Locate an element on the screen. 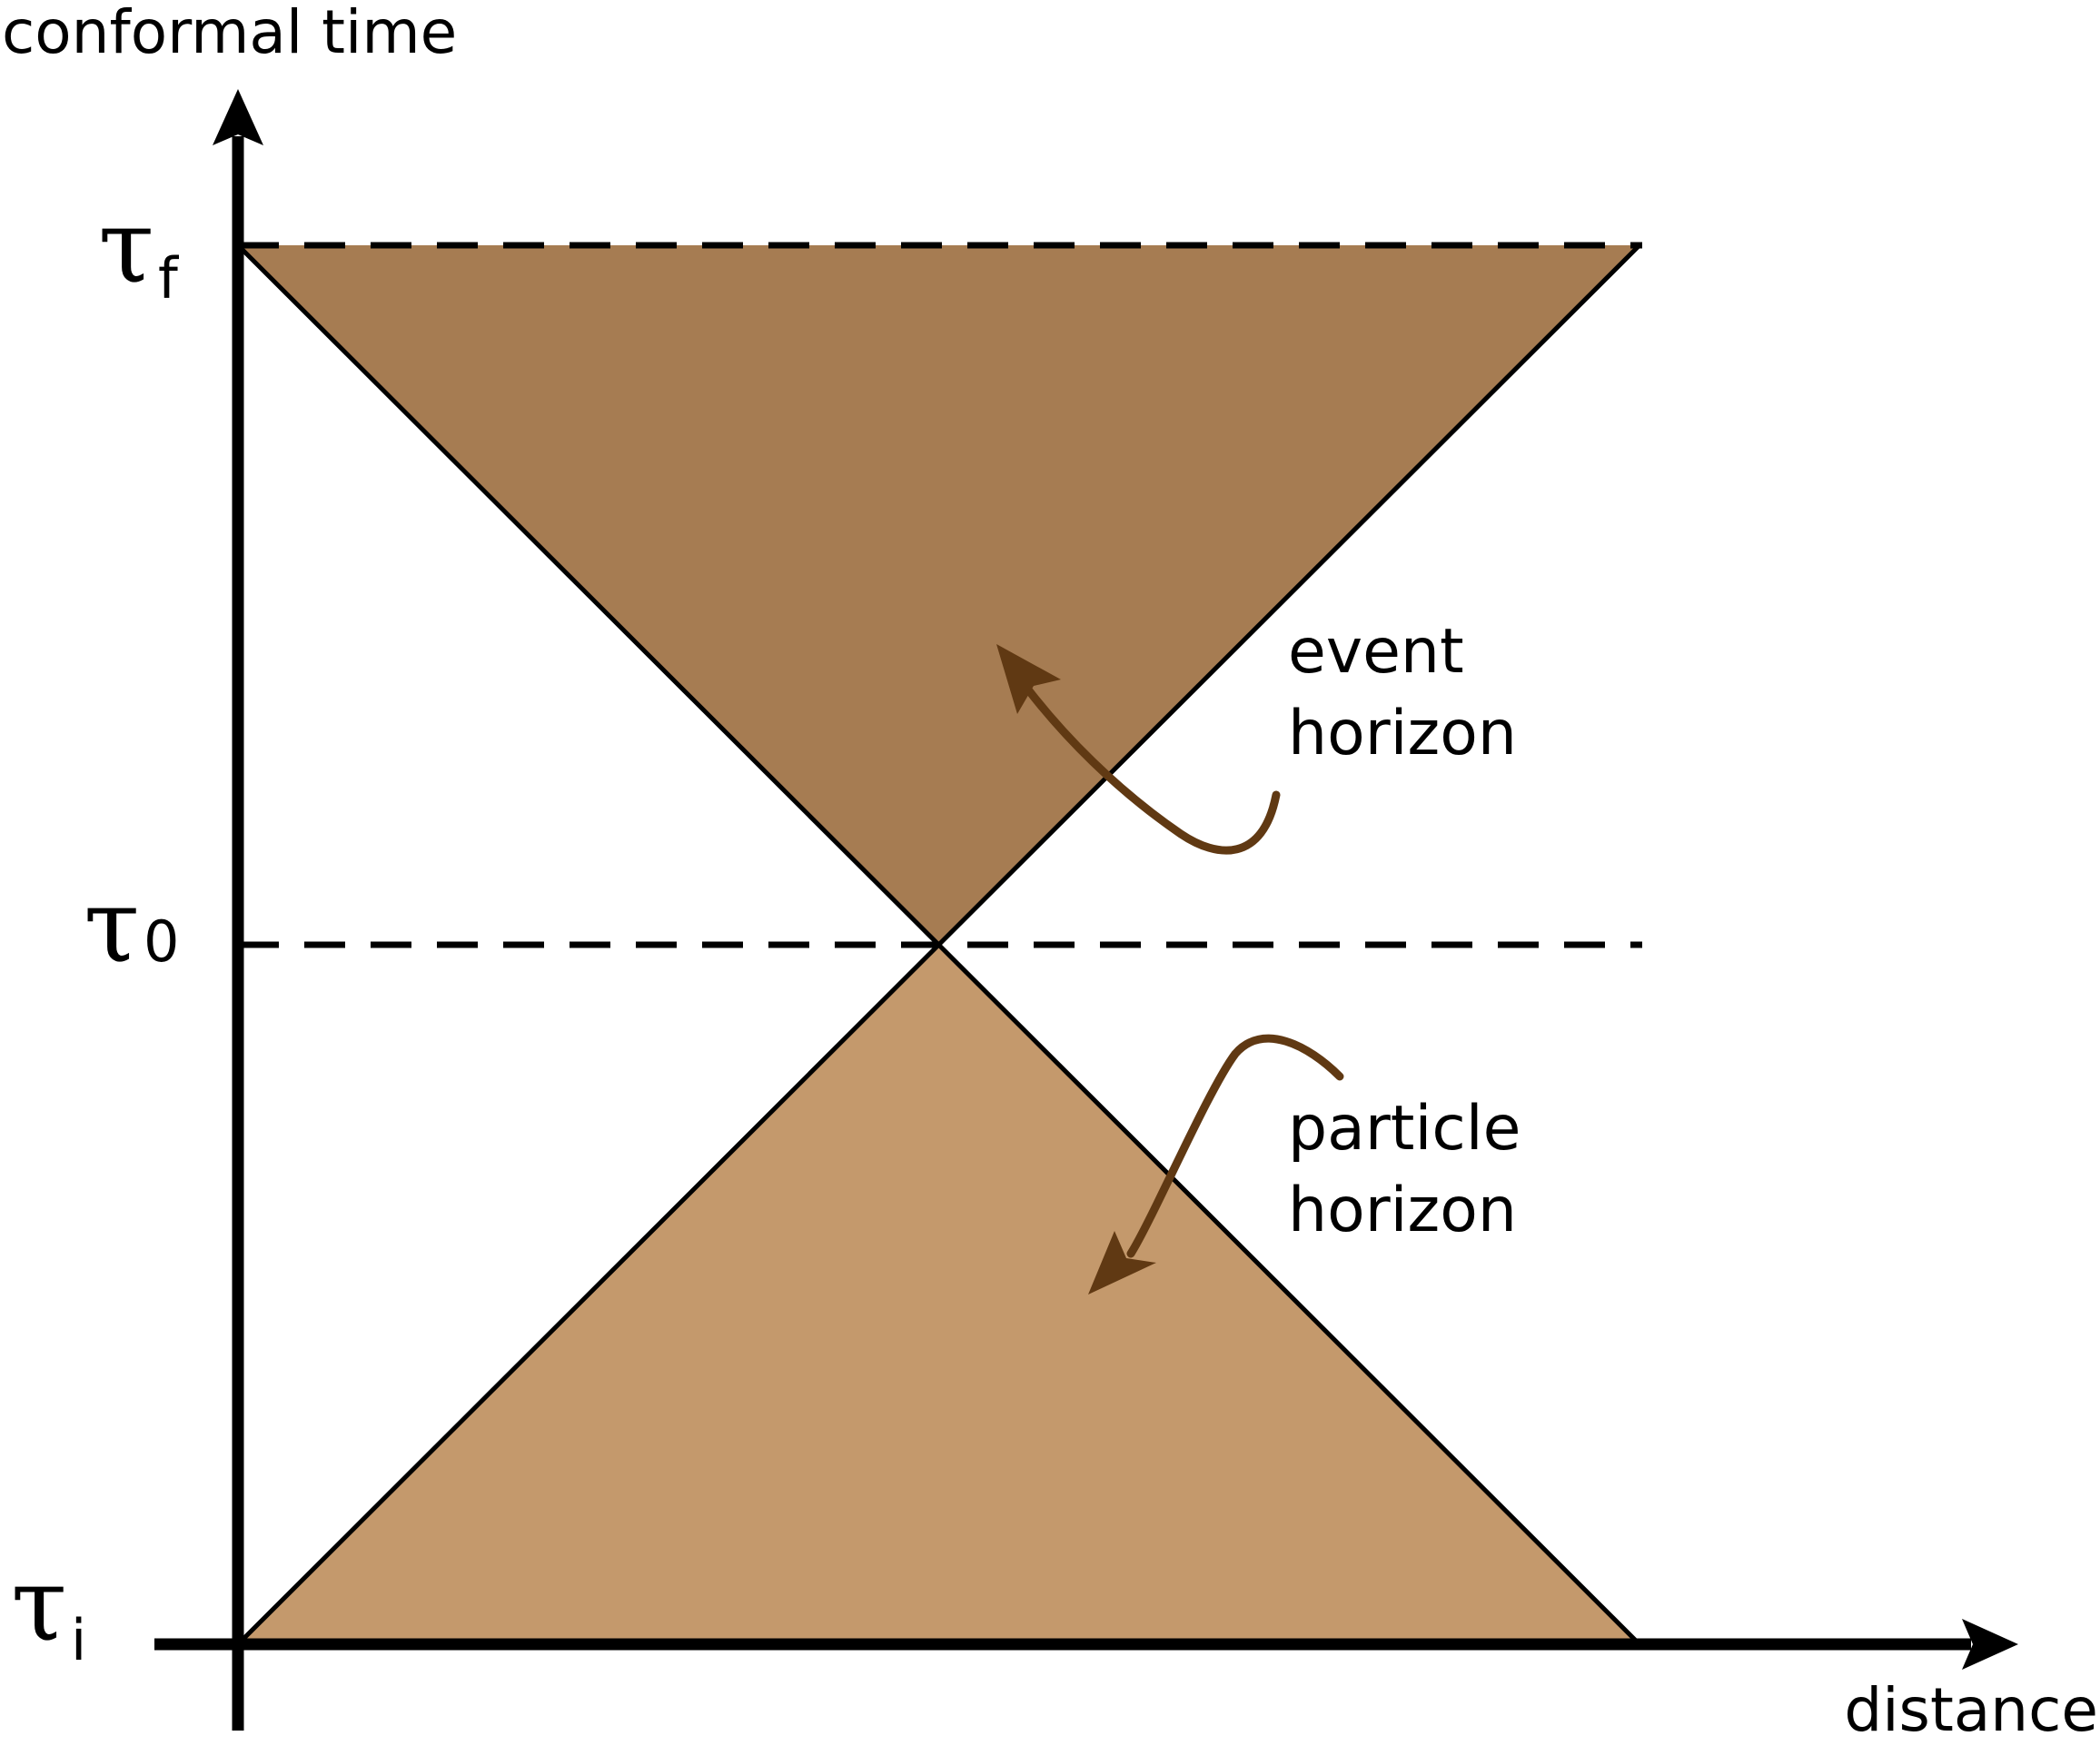 Image resolution: width=2100 pixels, height=1746 pixels. event-horizon-arrow is located at coordinates (1149, 766).